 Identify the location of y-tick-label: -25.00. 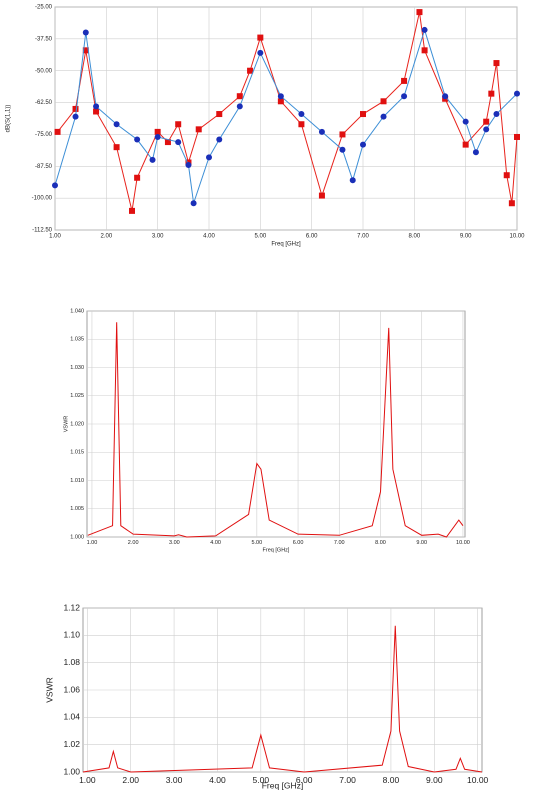
(44, 8).